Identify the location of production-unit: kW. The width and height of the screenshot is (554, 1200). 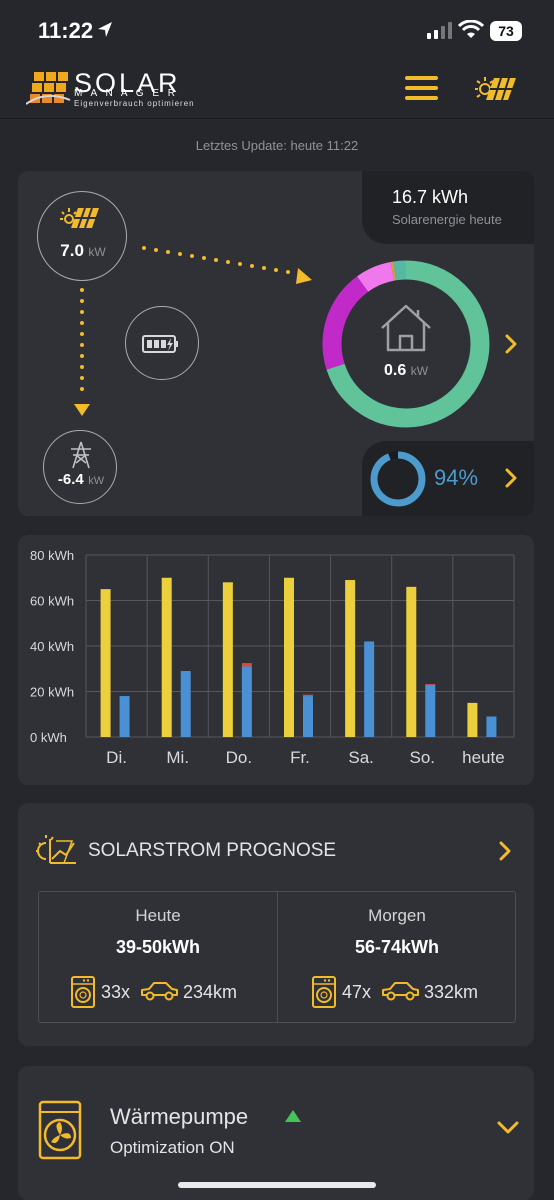
(97, 252).